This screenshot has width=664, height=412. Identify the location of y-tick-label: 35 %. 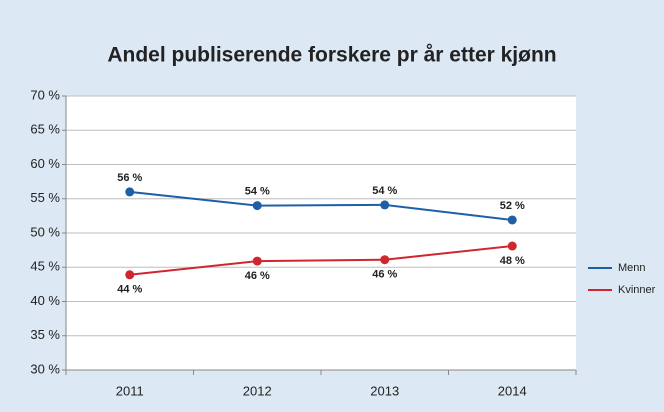
(45, 334).